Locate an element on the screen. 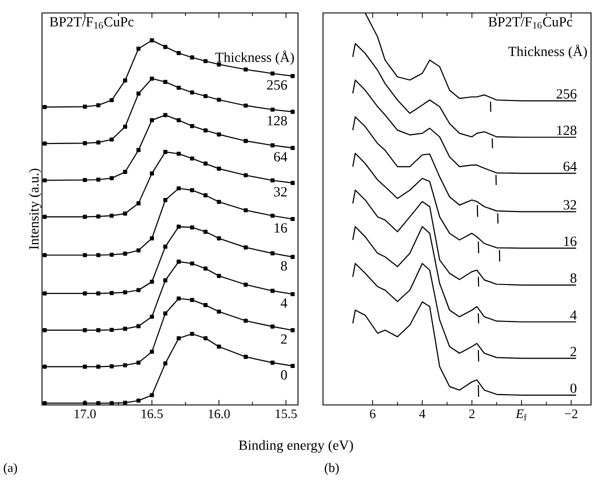 The width and height of the screenshot is (592, 484). text: (b) is located at coordinates (331, 469).